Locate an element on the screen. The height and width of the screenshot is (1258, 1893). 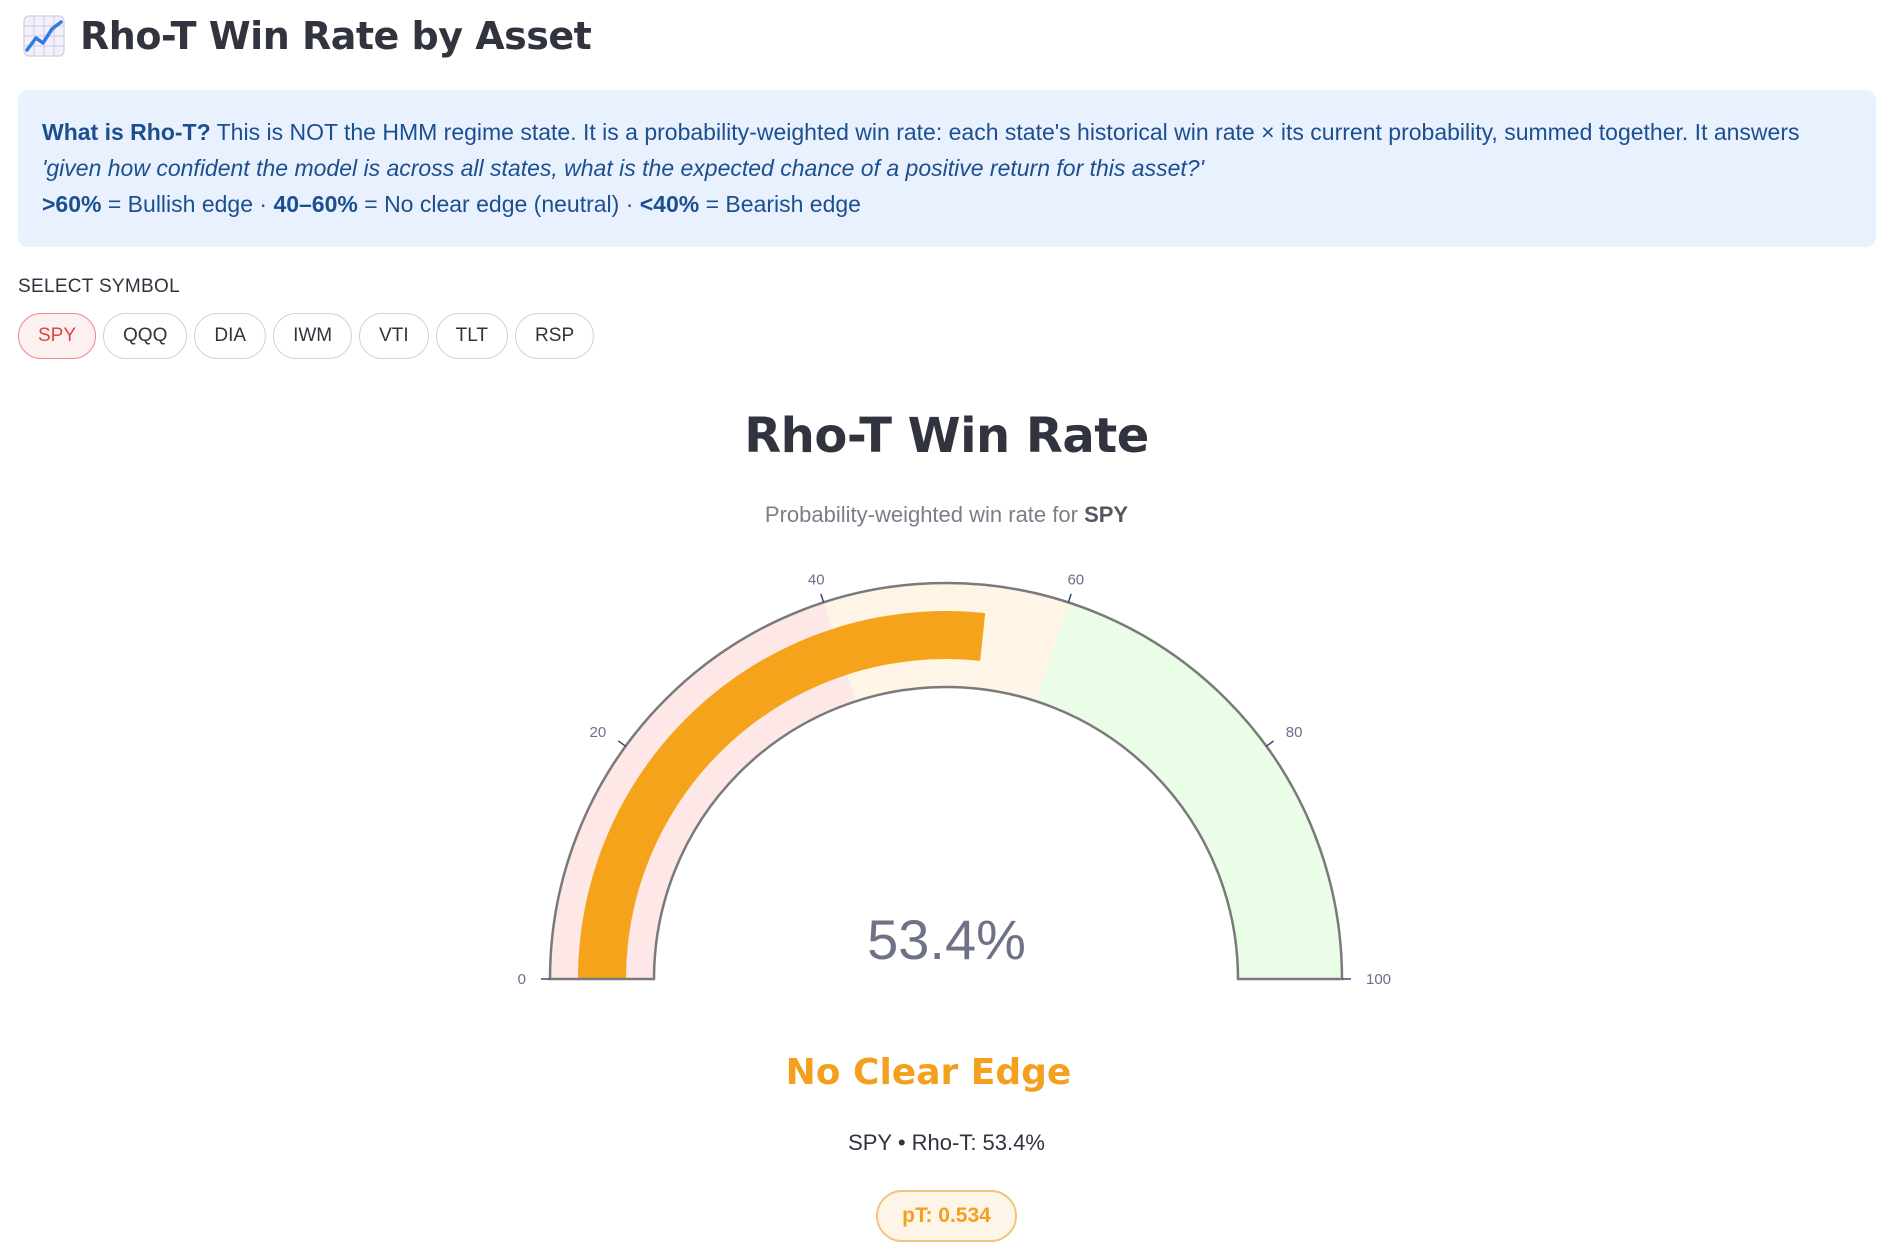
info-bear-threshold: <40% is located at coordinates (669, 204).